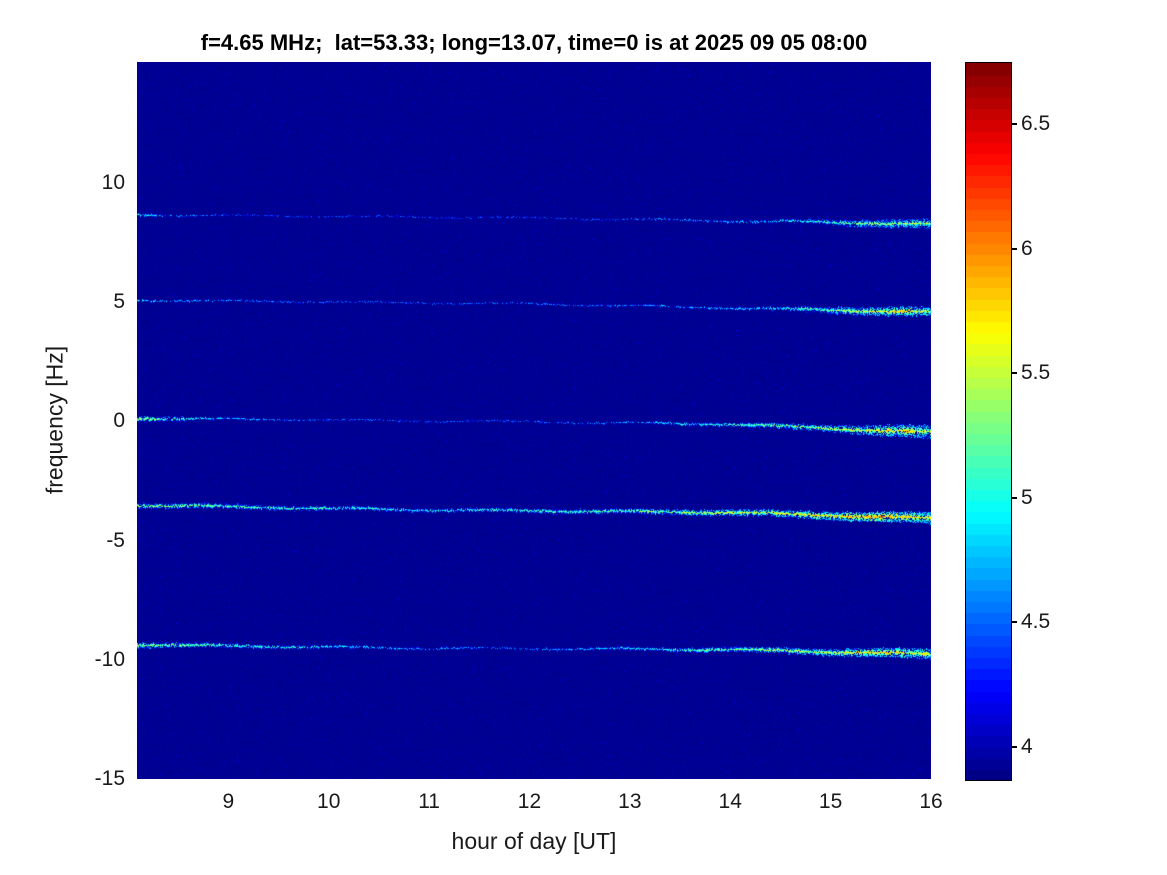 The width and height of the screenshot is (1167, 875). I want to click on y-tick-label: 0, so click(119, 421).